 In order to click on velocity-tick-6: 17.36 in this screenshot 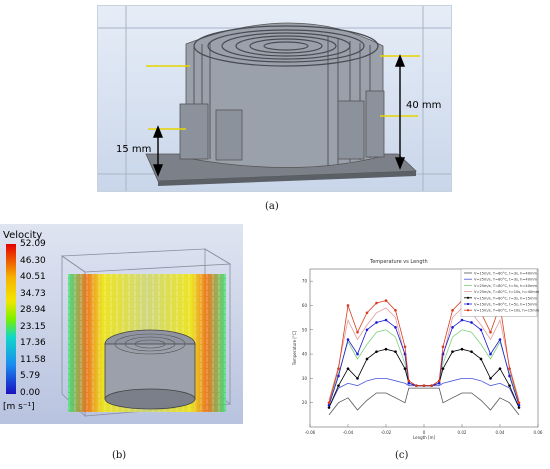, I will do `click(33, 343)`.